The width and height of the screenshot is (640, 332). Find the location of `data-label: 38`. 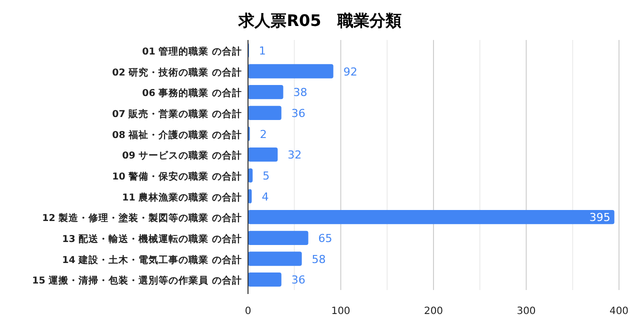

data-label: 38 is located at coordinates (300, 93).